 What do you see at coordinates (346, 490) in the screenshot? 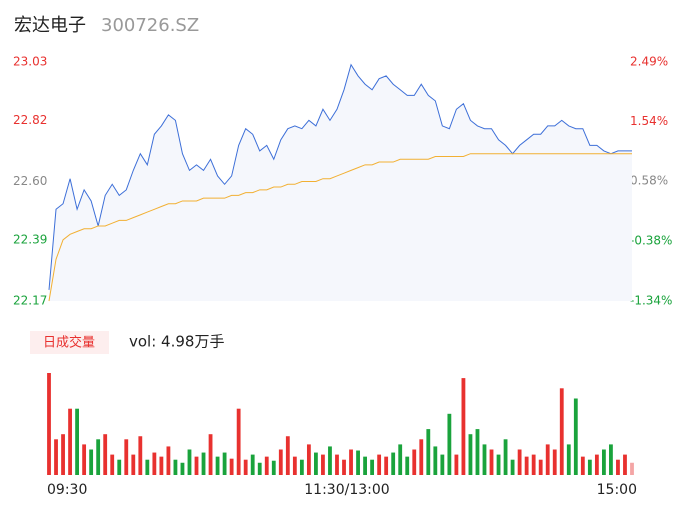
I see `x-tick-label: 11:30/13:00` at bounding box center [346, 490].